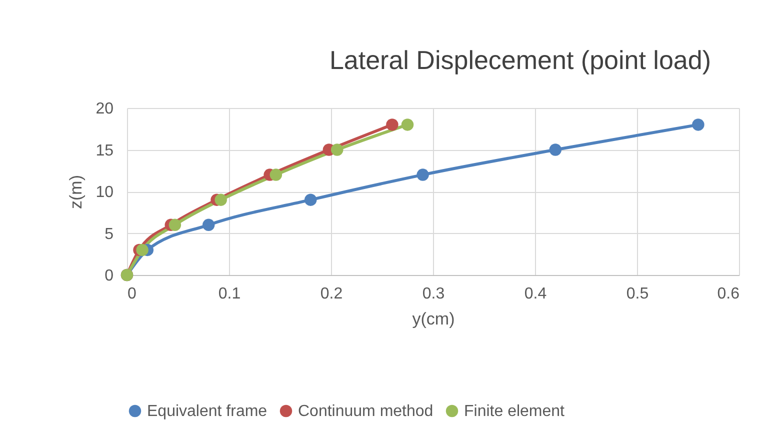  What do you see at coordinates (728, 294) in the screenshot?
I see `x-tick-label: 0.6` at bounding box center [728, 294].